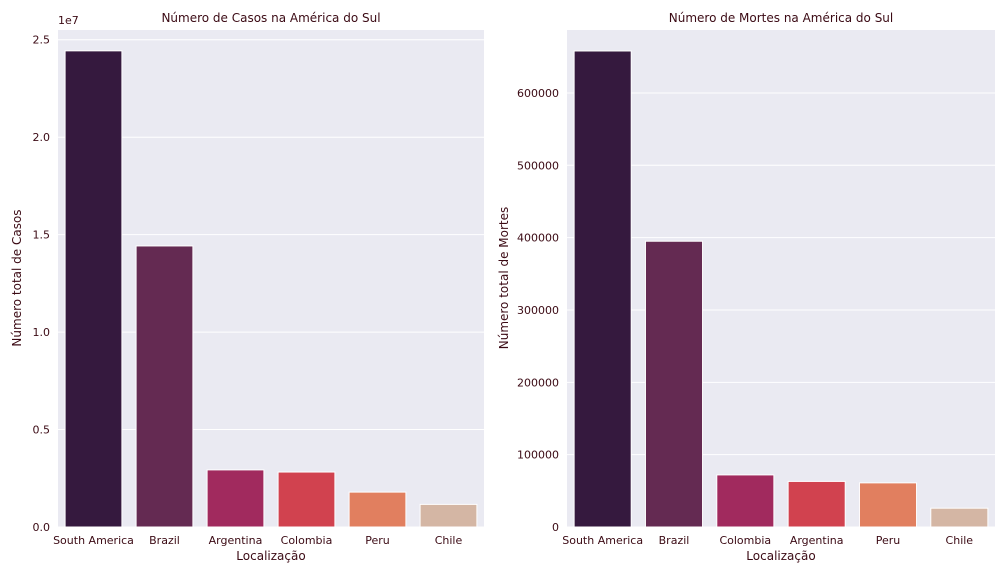 Image resolution: width=1008 pixels, height=576 pixels. I want to click on deaths-x-tick-label: South America, so click(602, 540).